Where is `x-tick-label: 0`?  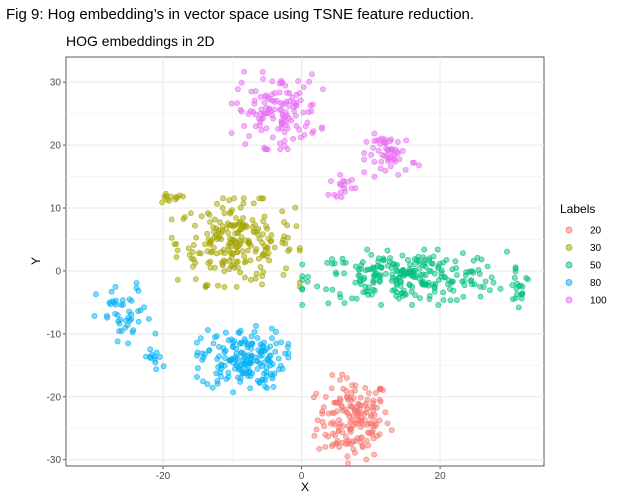
x-tick-label: 0 is located at coordinates (302, 476).